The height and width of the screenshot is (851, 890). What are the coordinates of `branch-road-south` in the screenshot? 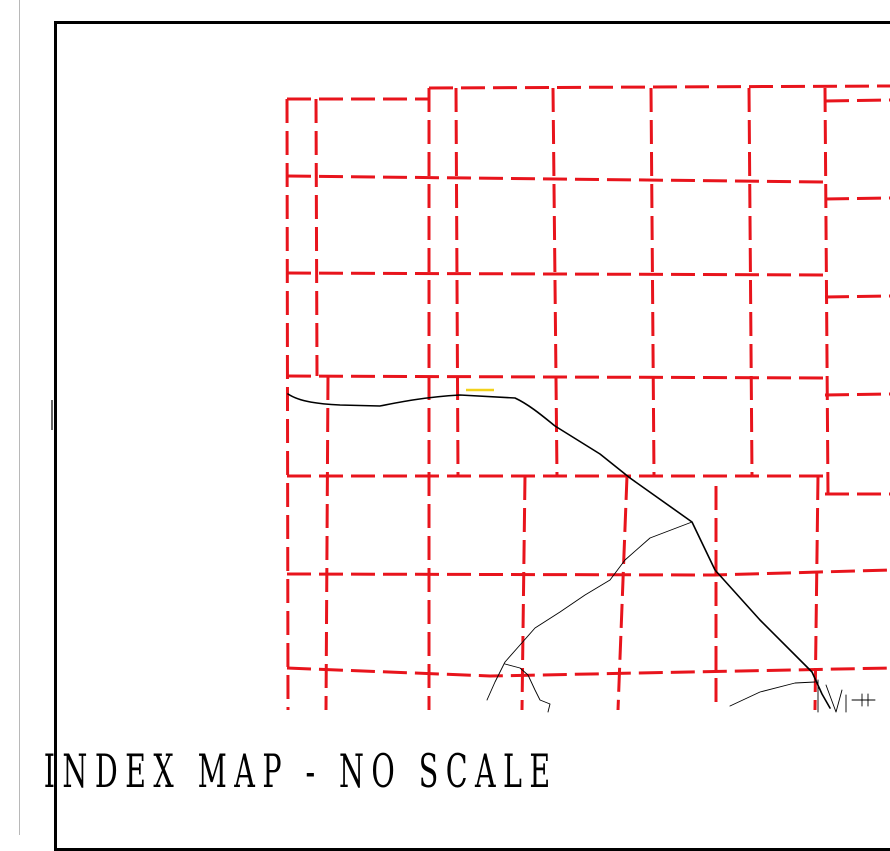 It's located at (772, 694).